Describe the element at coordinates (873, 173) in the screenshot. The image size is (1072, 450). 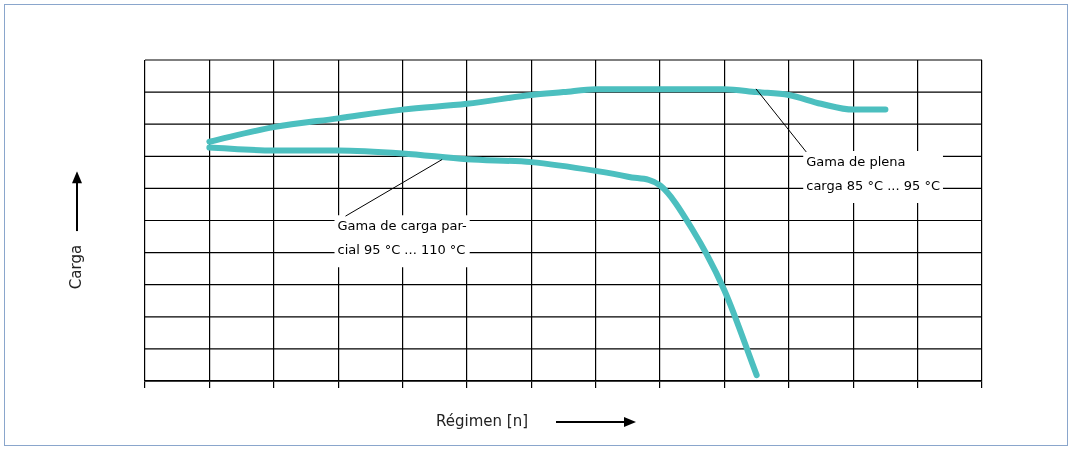
I see `annotation: Gama de plena carga 85 °C ... 95 °C` at that location.